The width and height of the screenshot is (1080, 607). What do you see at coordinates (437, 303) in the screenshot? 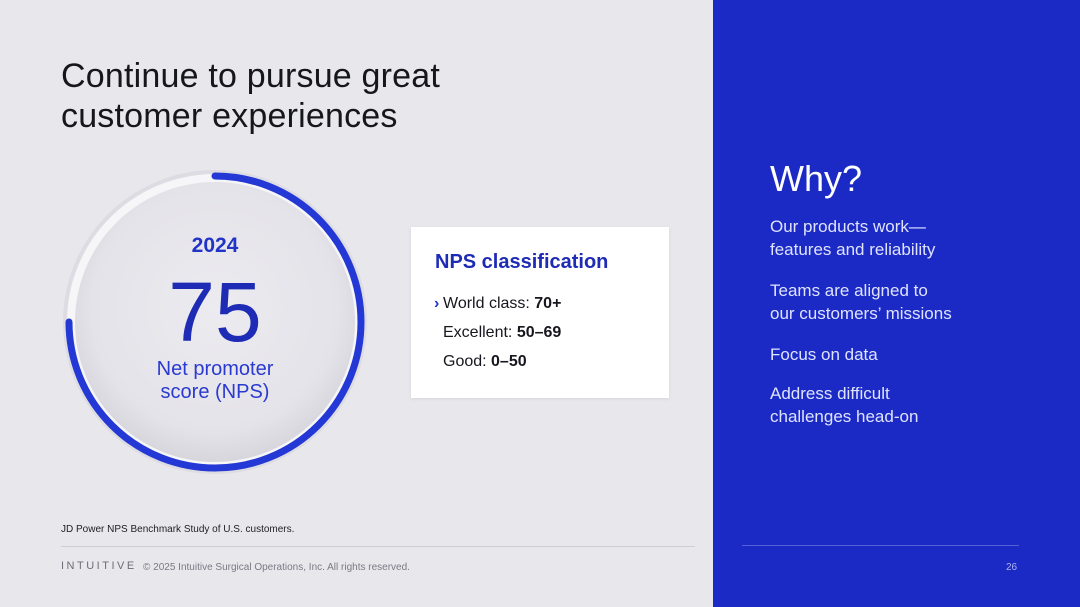
I see `chevron-right-icon: ›` at bounding box center [437, 303].